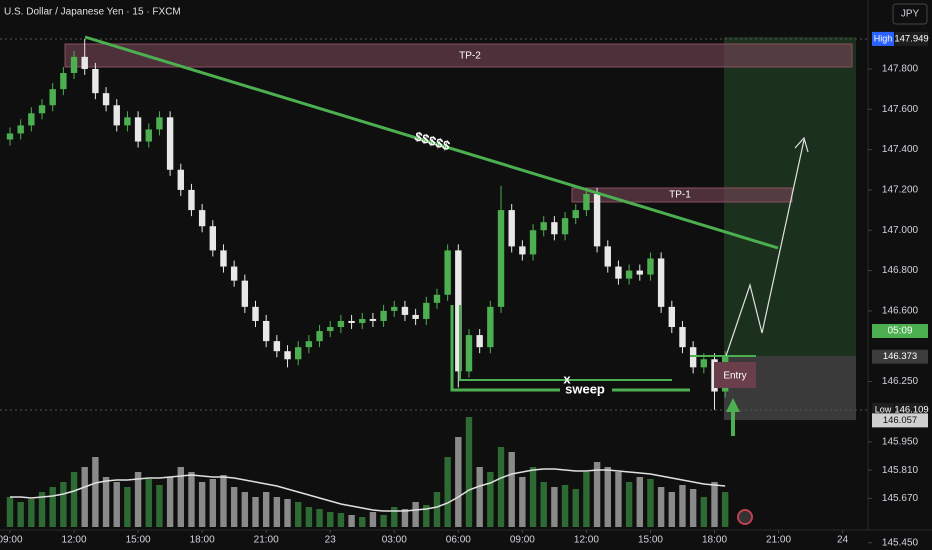 This screenshot has width=932, height=550. Describe the element at coordinates (680, 195) in the screenshot. I see `tp1-label: TP-1` at that location.